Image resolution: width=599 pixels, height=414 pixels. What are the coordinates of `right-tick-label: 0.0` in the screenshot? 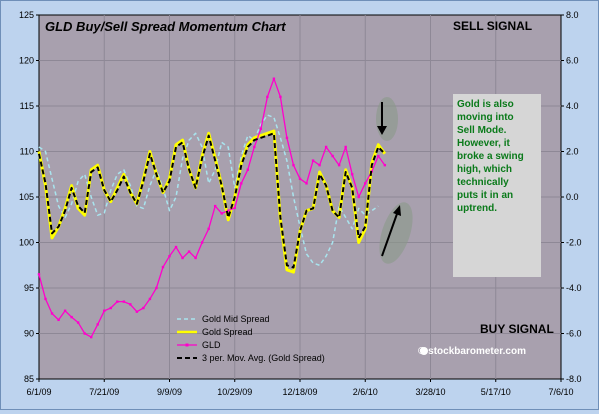 It's located at (572, 197).